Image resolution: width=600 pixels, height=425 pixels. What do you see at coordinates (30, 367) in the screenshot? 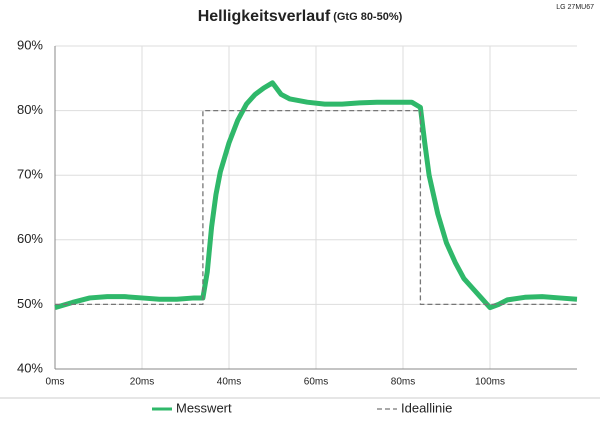
I see `y-tick-label: 40%` at bounding box center [30, 367].